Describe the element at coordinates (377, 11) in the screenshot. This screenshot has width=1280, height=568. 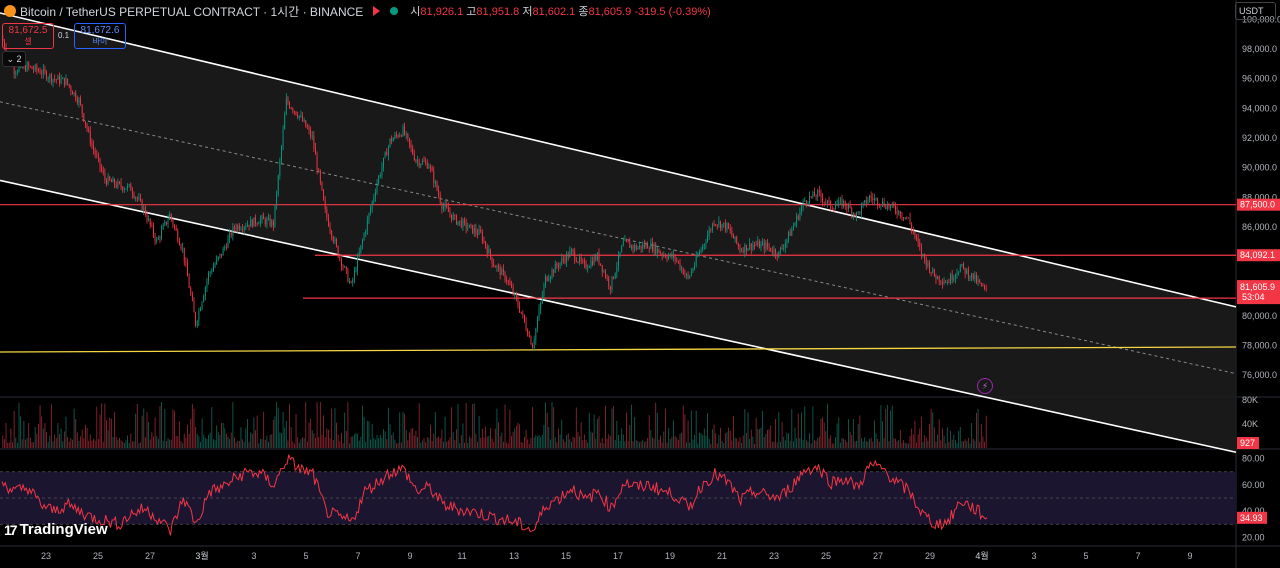
I see `flag-icon` at that location.